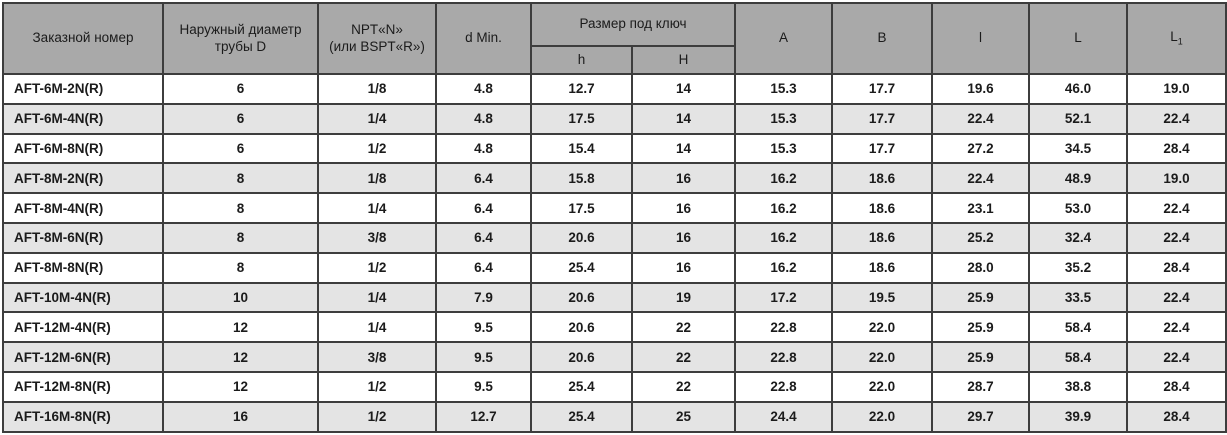 This screenshot has height=435, width=1227. What do you see at coordinates (240, 89) in the screenshot?
I see `value-cell: 6` at bounding box center [240, 89].